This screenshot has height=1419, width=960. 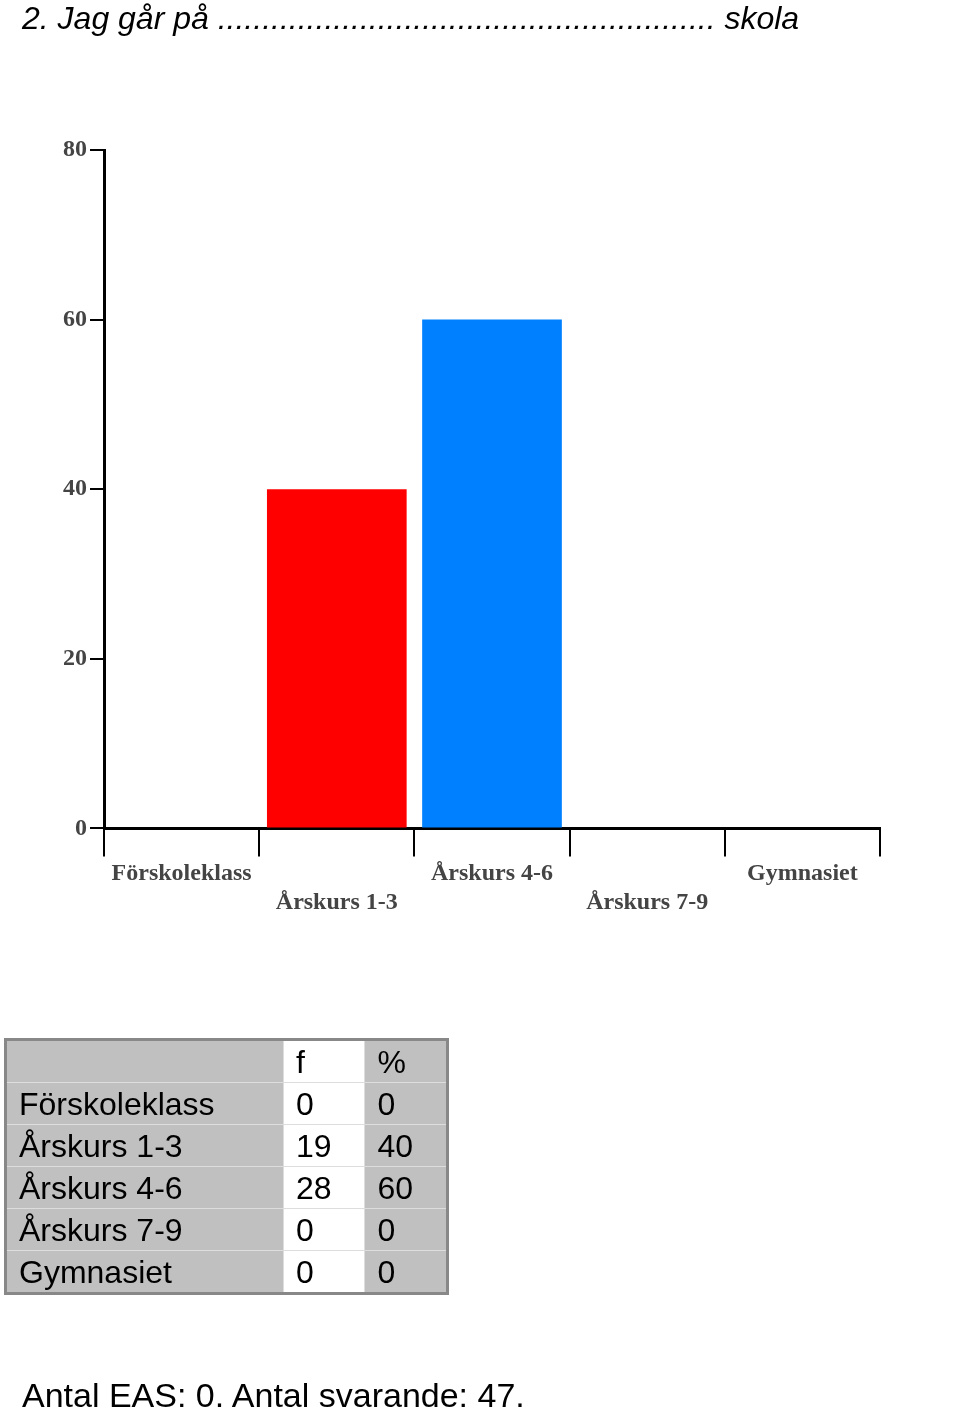 What do you see at coordinates (324, 1145) in the screenshot?
I see `text: 19` at bounding box center [324, 1145].